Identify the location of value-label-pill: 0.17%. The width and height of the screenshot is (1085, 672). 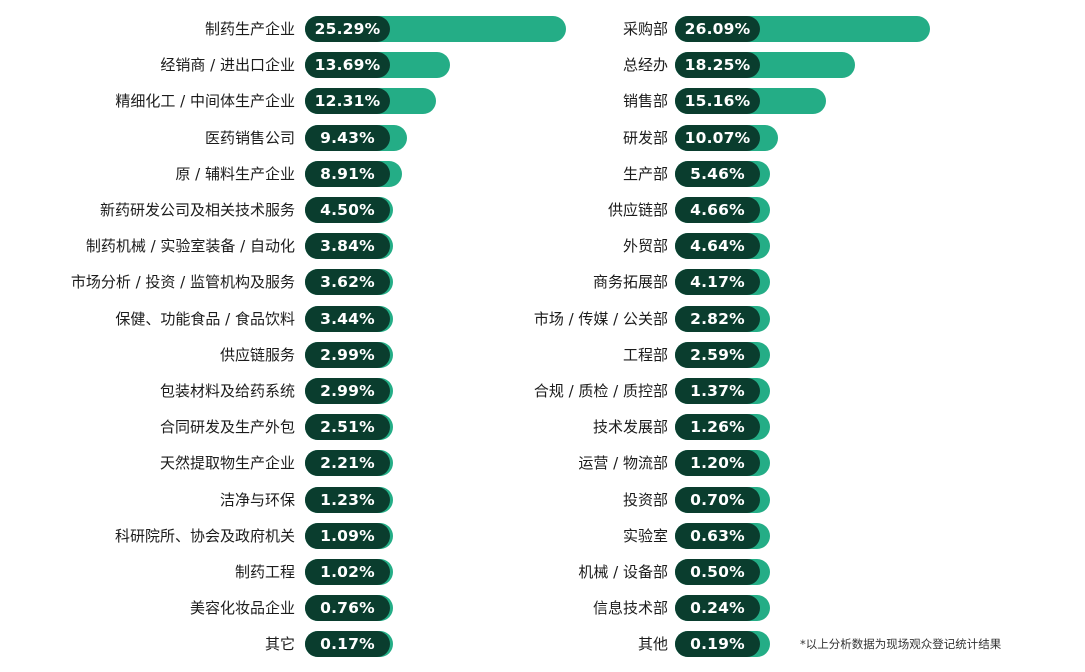
(347, 644).